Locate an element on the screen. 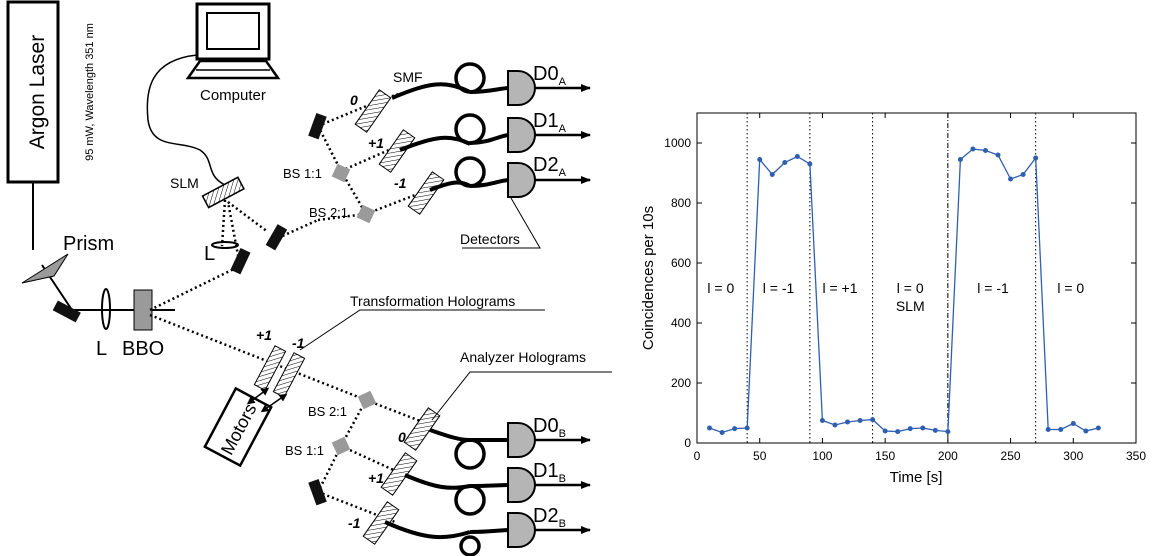  region-label: l = -1 is located at coordinates (993, 288).